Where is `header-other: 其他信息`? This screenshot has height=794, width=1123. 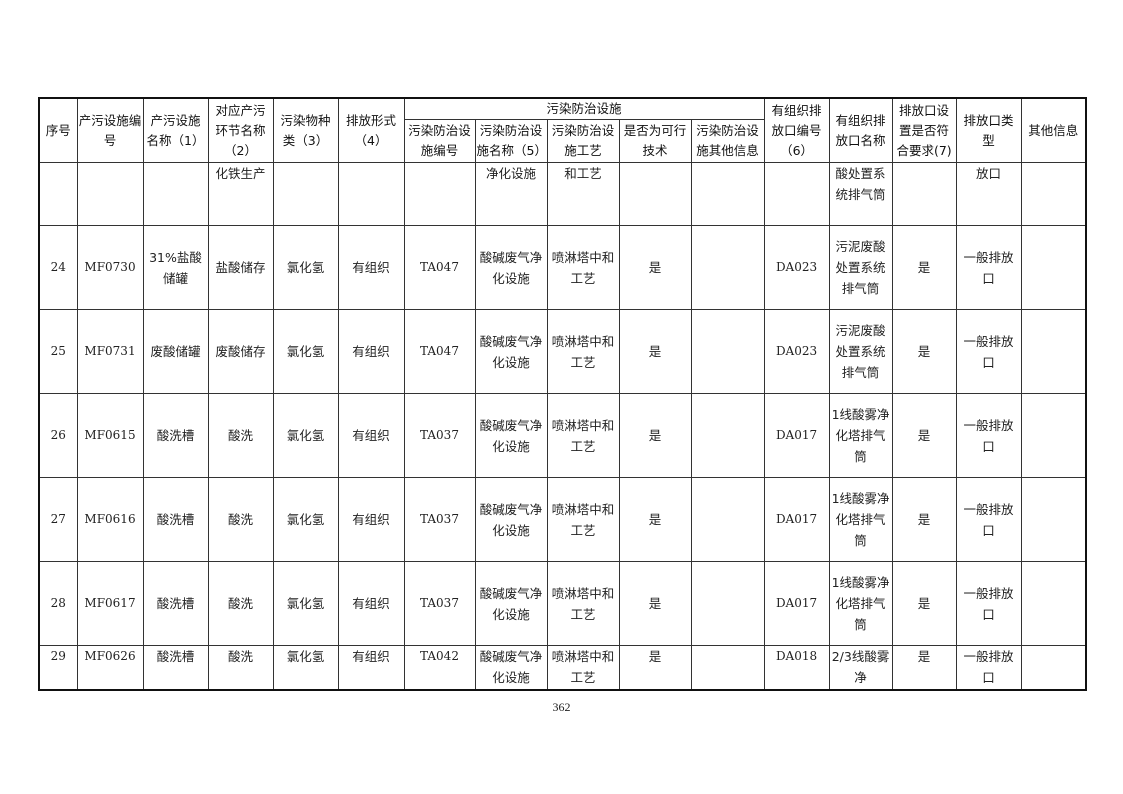 header-other: 其他信息 is located at coordinates (1053, 130).